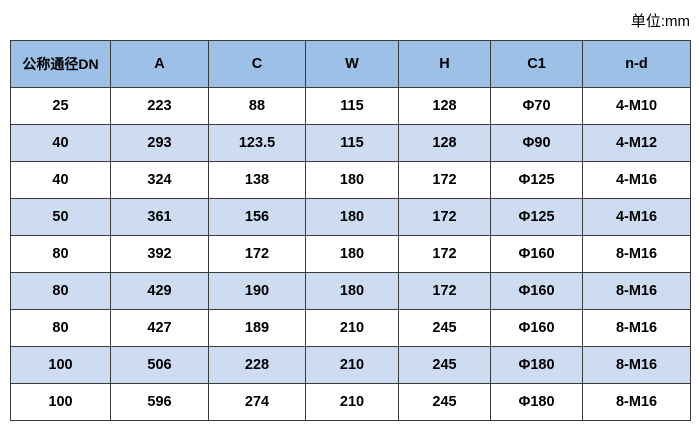  I want to click on cell-dn: 50, so click(60, 217).